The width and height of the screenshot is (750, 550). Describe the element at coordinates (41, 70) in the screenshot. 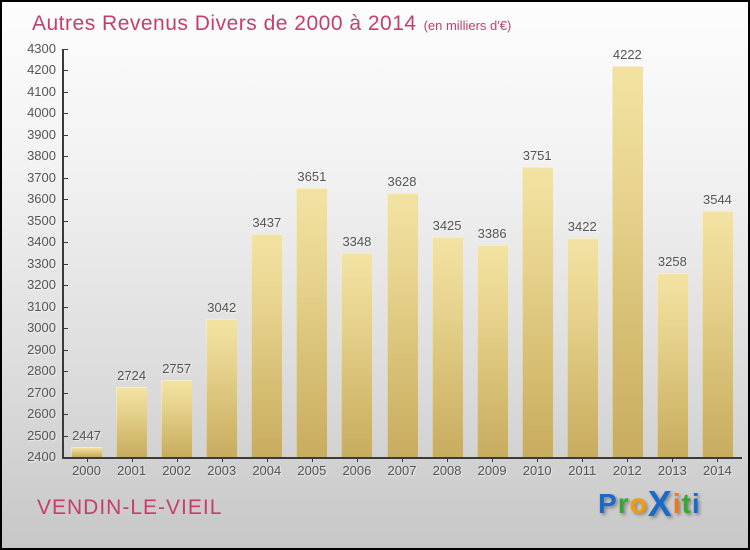

I see `y-tick-label: 4200` at that location.